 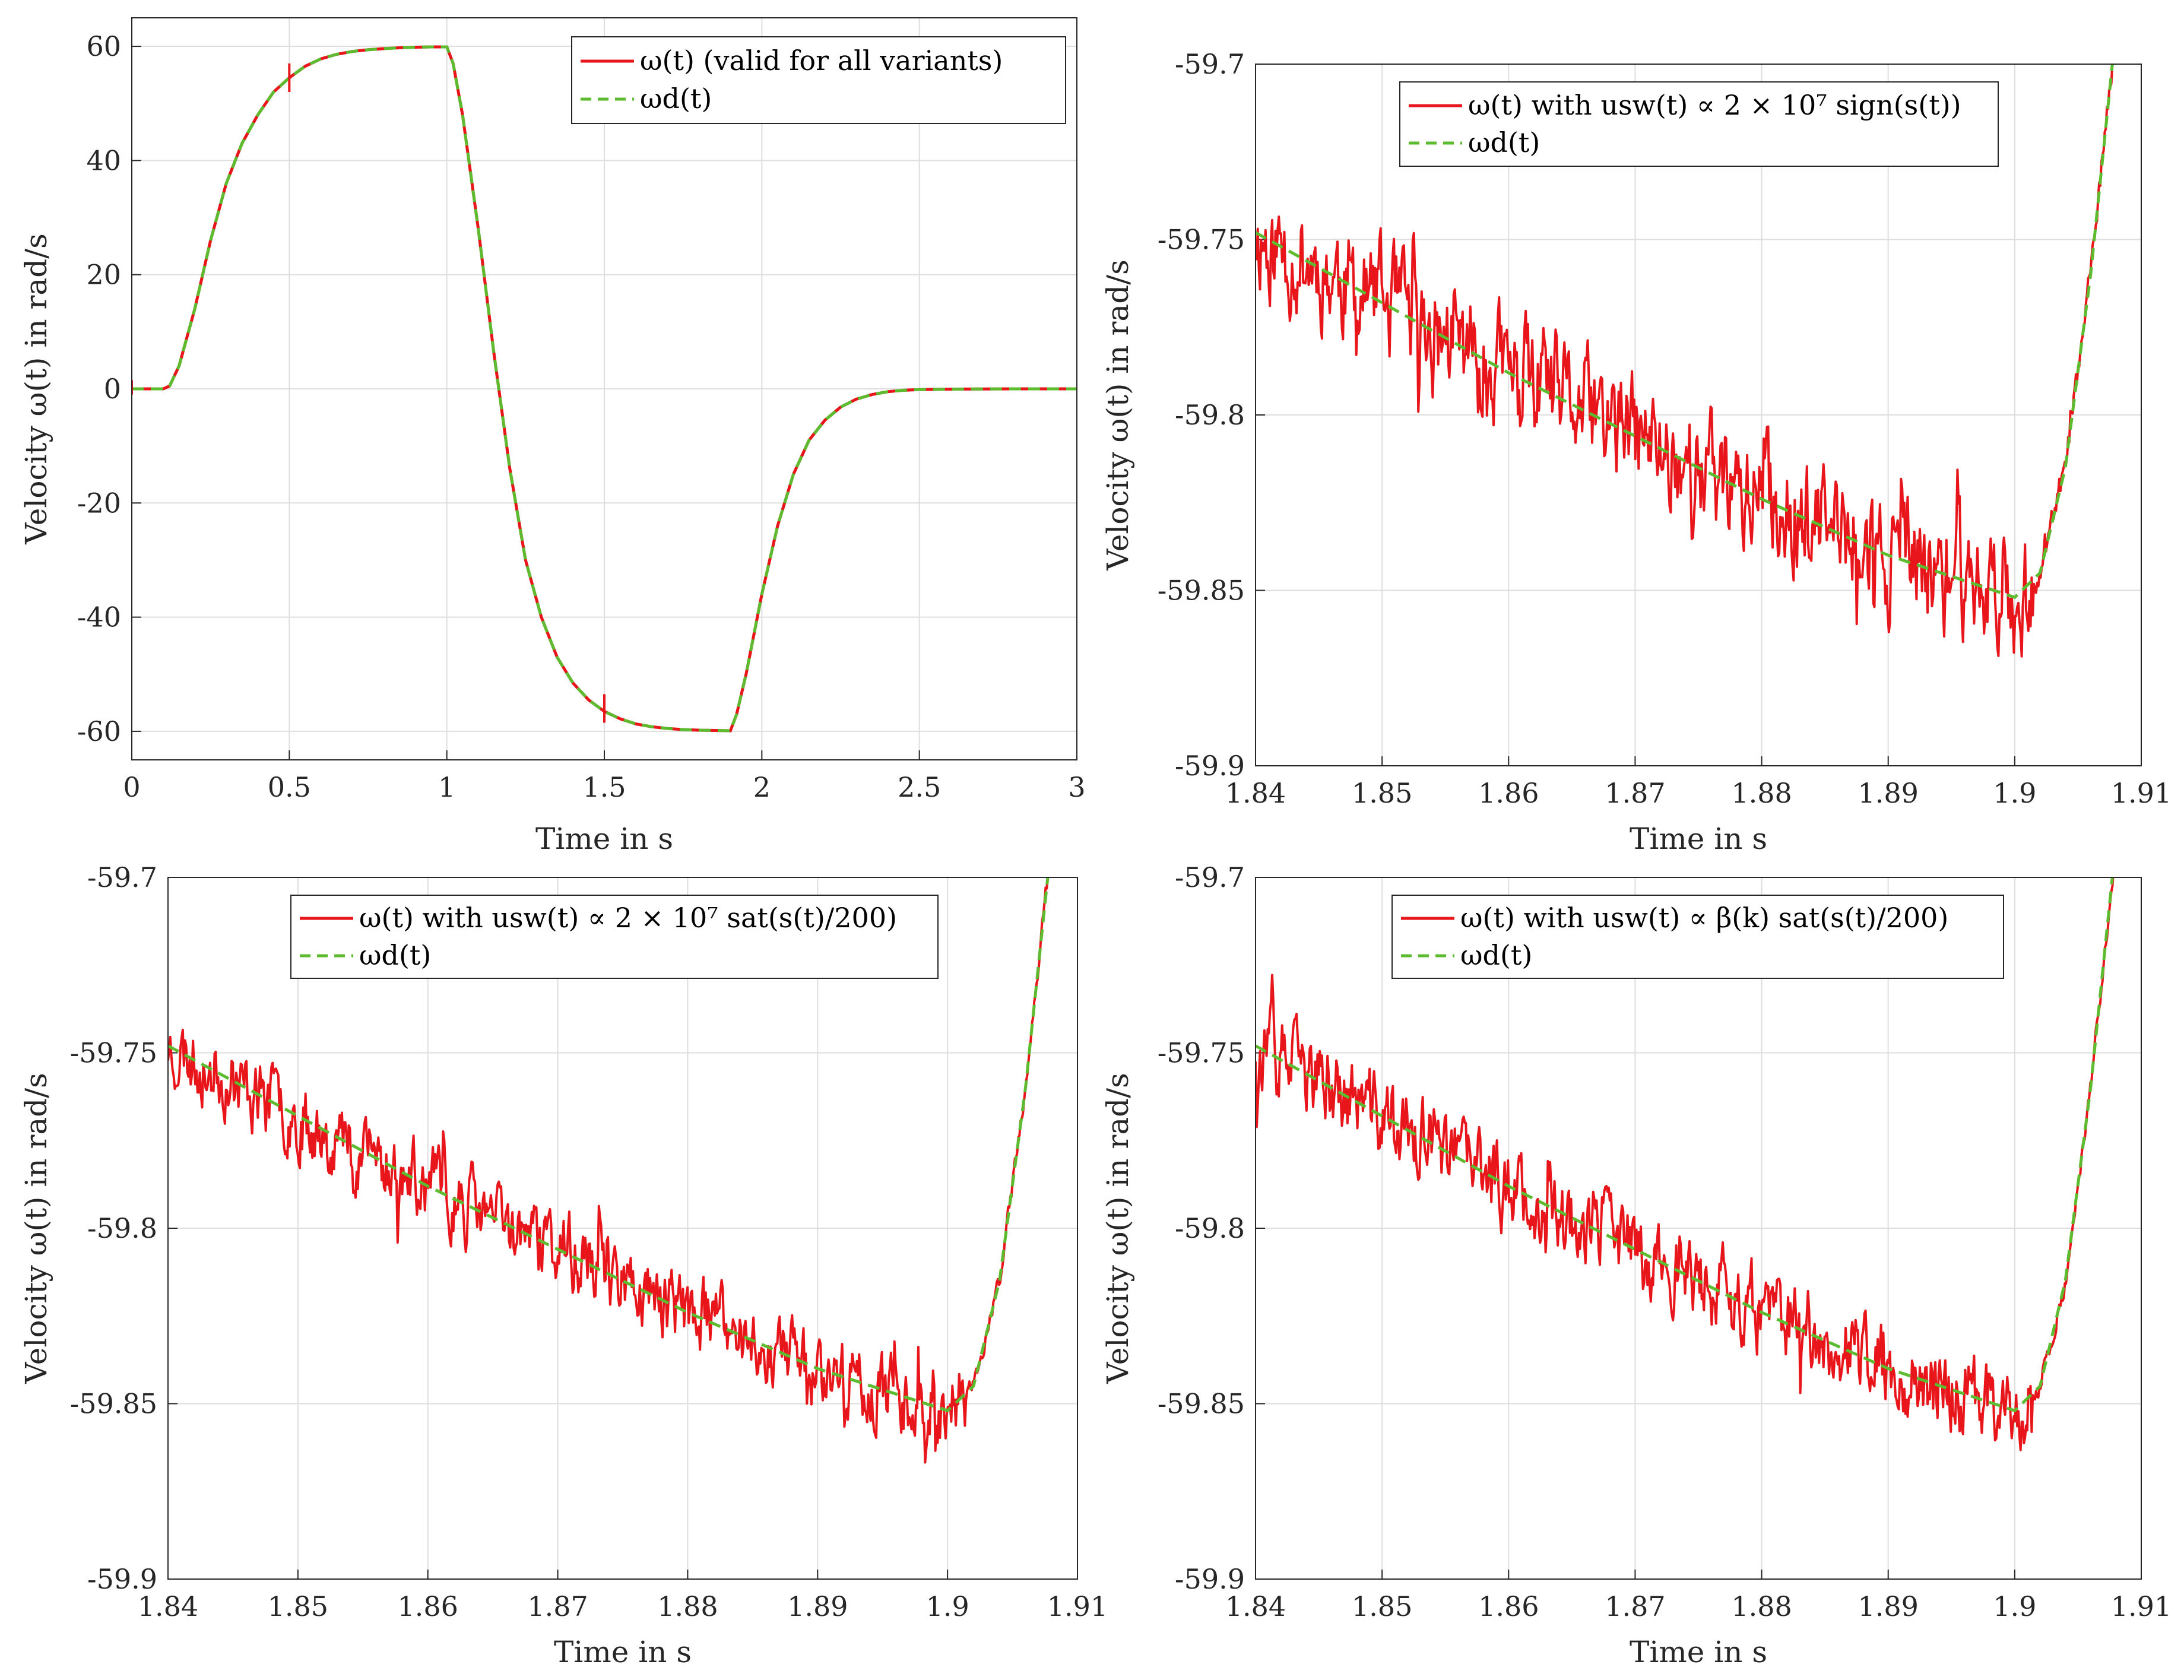 I want to click on y-tick-label: -40, so click(x=99, y=617).